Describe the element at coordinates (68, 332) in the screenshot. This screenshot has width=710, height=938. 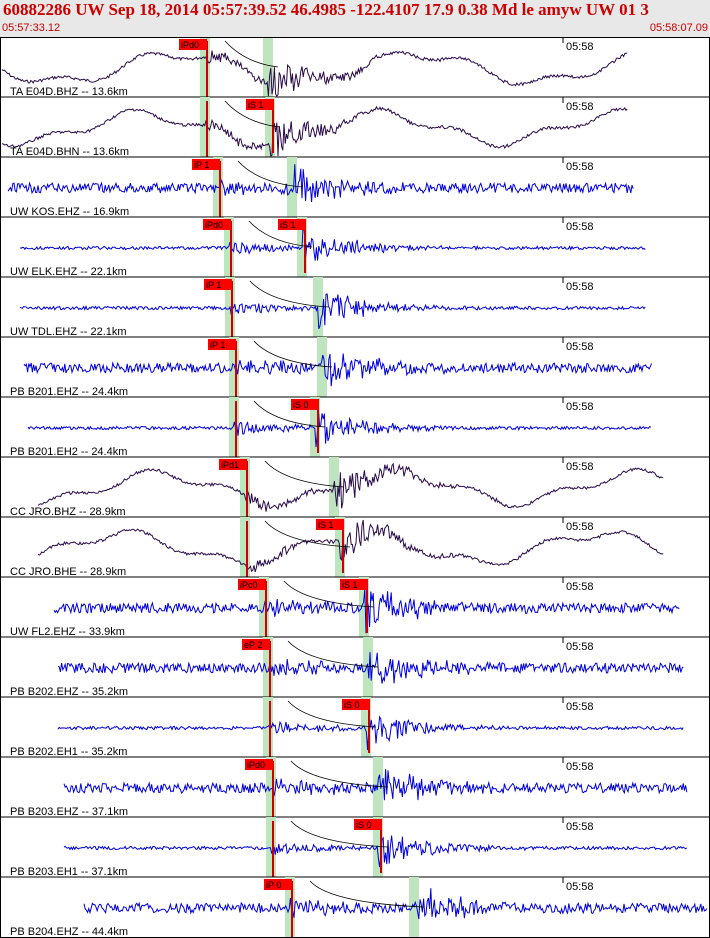
I see `channel-label: UW TDL.EHZ -- 22.1km` at that location.